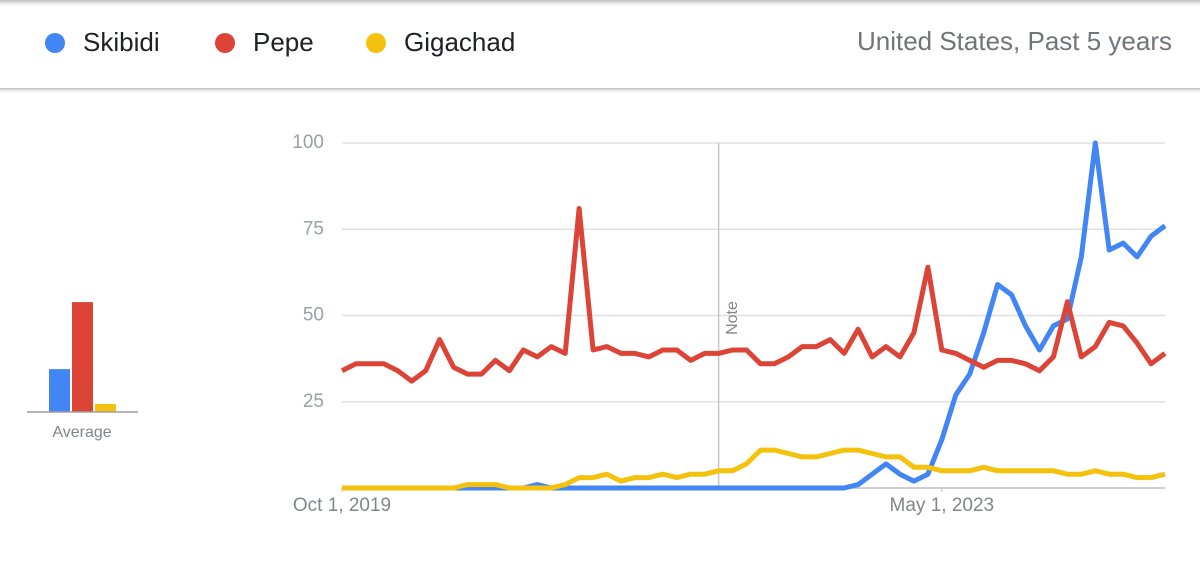 The height and width of the screenshot is (572, 1200). What do you see at coordinates (1014, 41) in the screenshot?
I see `region-label: United States, Past 5 years` at bounding box center [1014, 41].